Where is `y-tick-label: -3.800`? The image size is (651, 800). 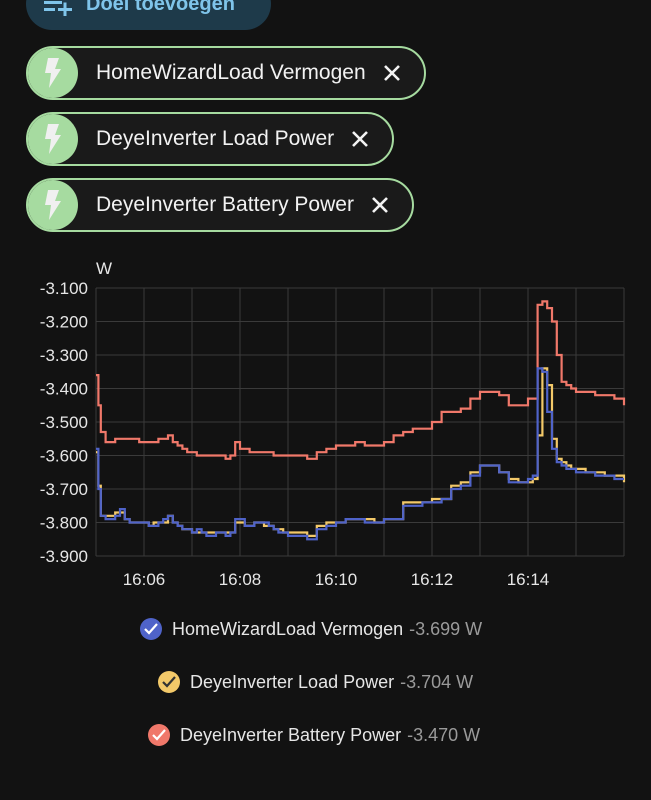
y-tick-label: -3.800 is located at coordinates (64, 523).